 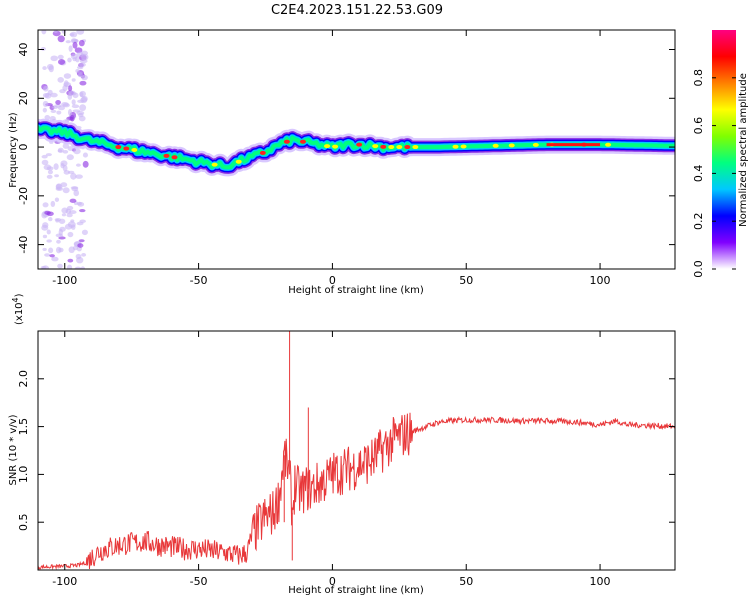 What do you see at coordinates (23, 147) in the screenshot?
I see `spectrogram-y-tick-label: 0` at bounding box center [23, 147].